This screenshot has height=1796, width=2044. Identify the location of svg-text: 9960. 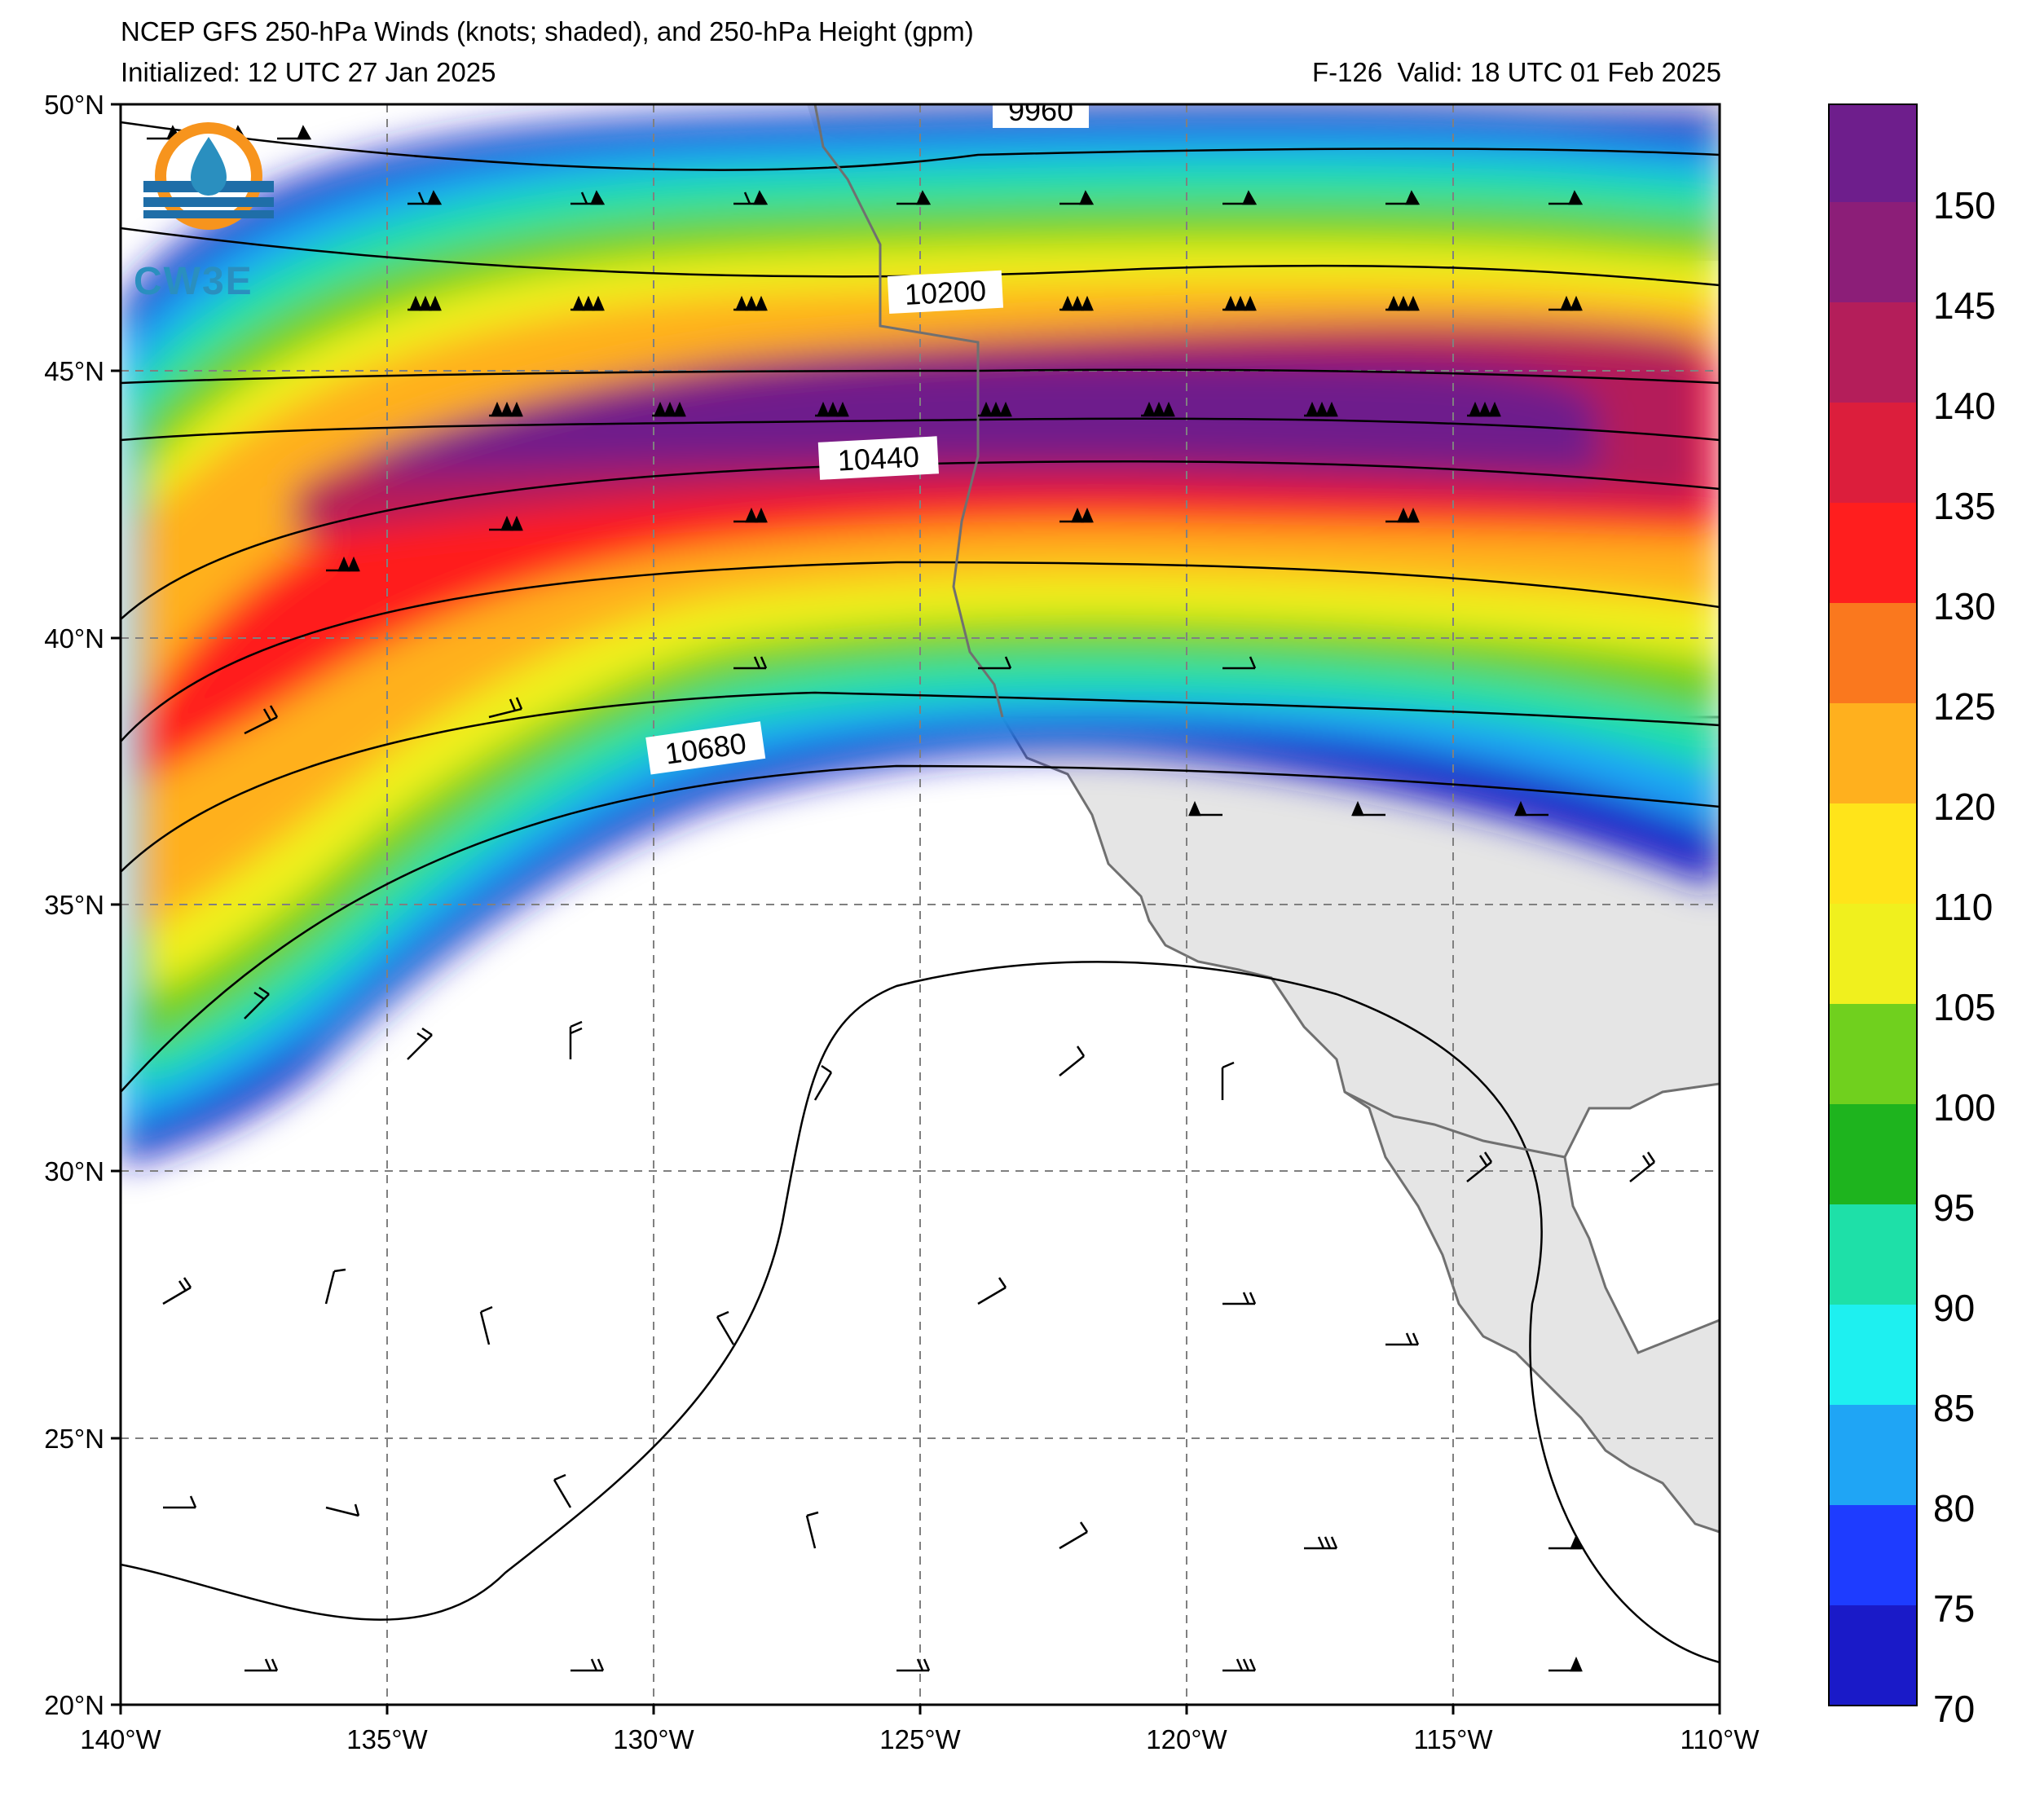
(1040, 110).